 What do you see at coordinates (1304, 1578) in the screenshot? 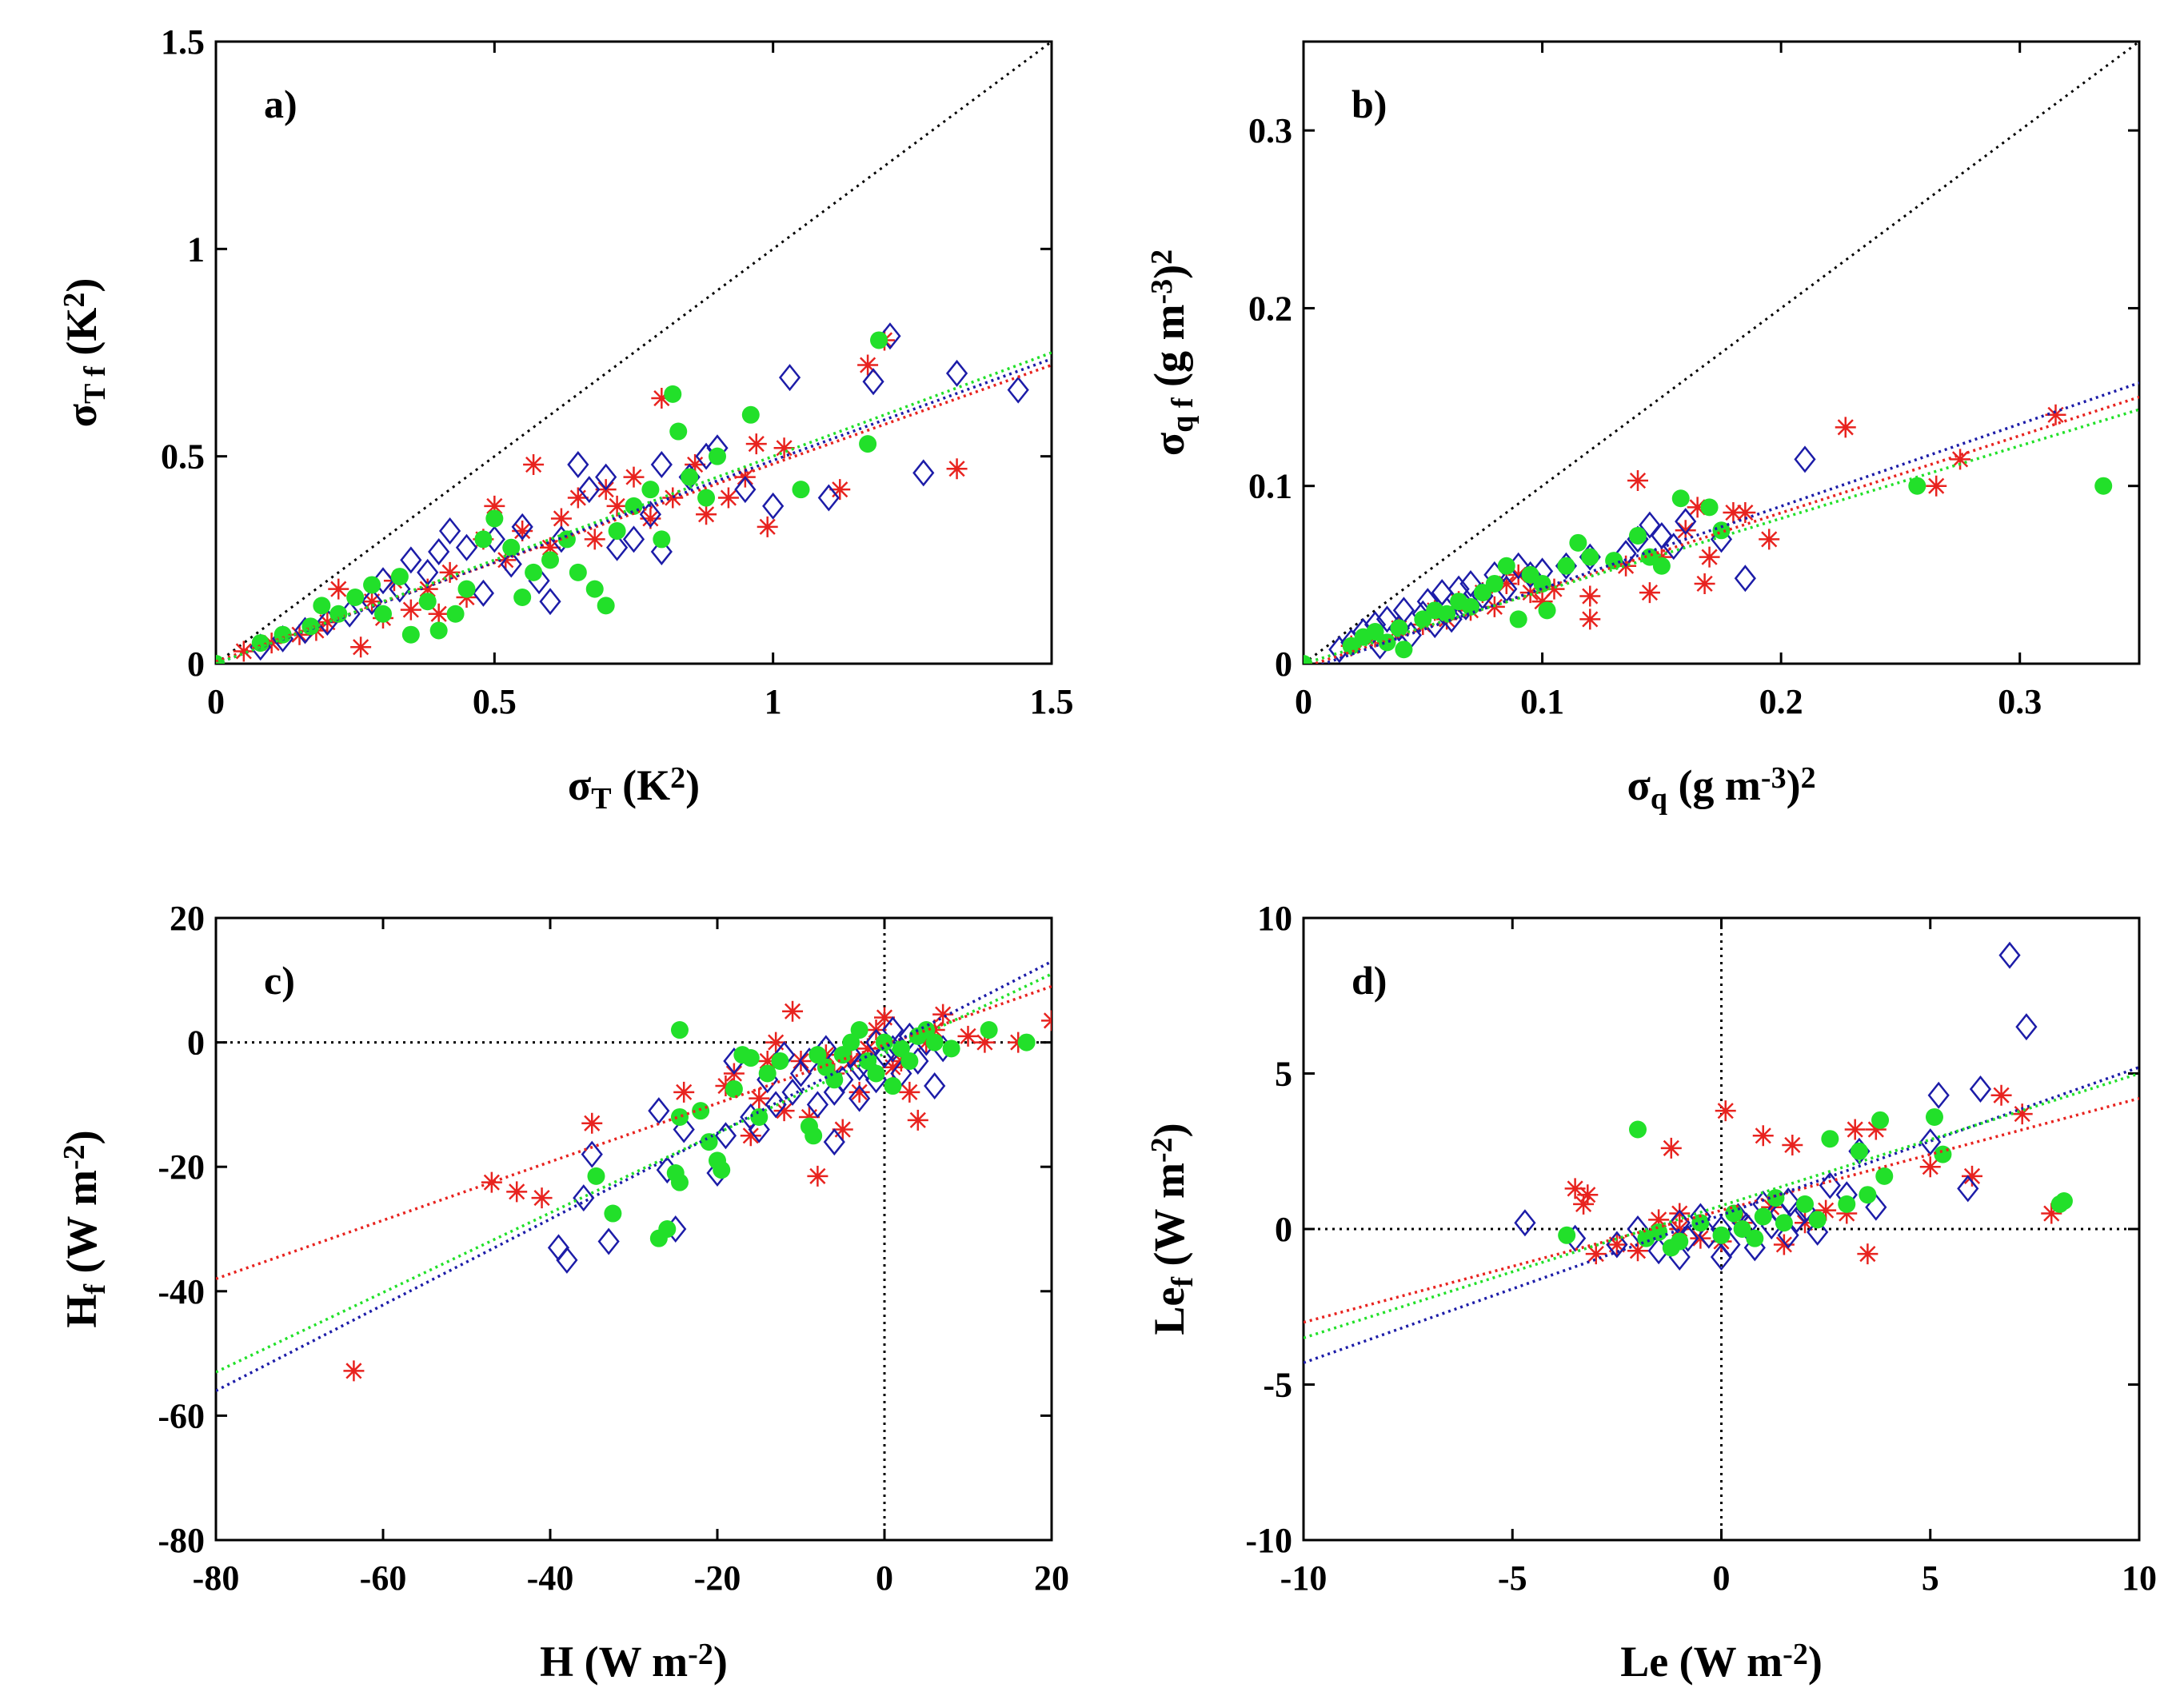
I see `x-tick-label: -10` at bounding box center [1304, 1578].